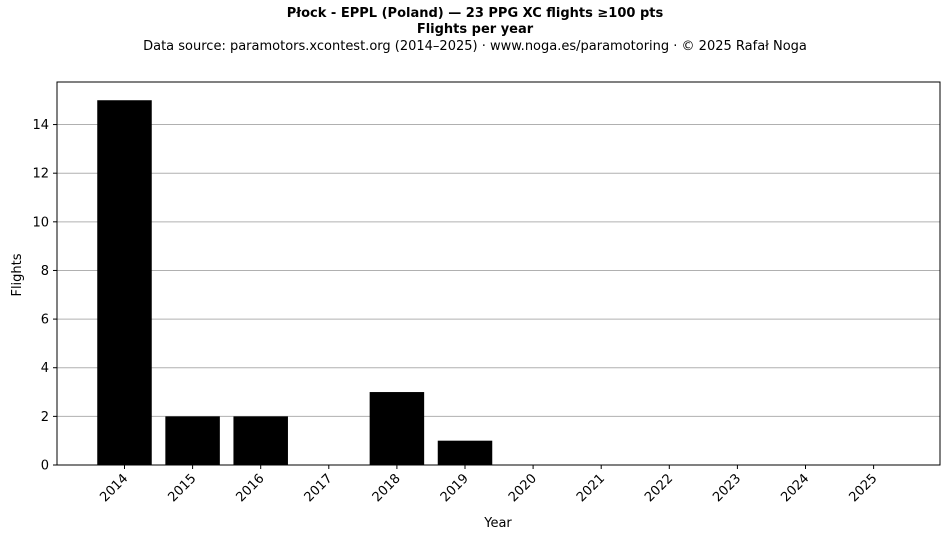 The image size is (950, 539). Describe the element at coordinates (45, 271) in the screenshot. I see `y-tick-label: 8` at that location.